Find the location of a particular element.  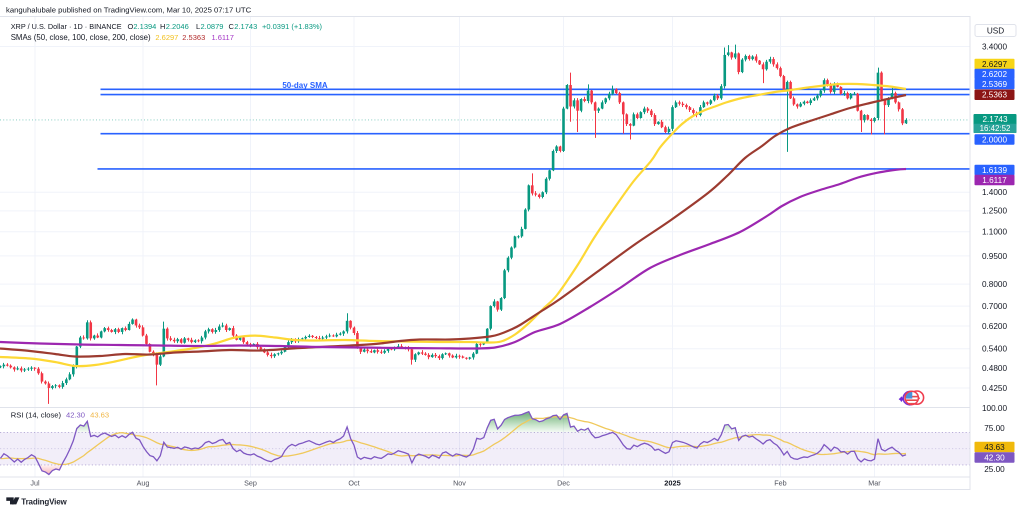

svg-text: 0.4800 is located at coordinates (994, 368).